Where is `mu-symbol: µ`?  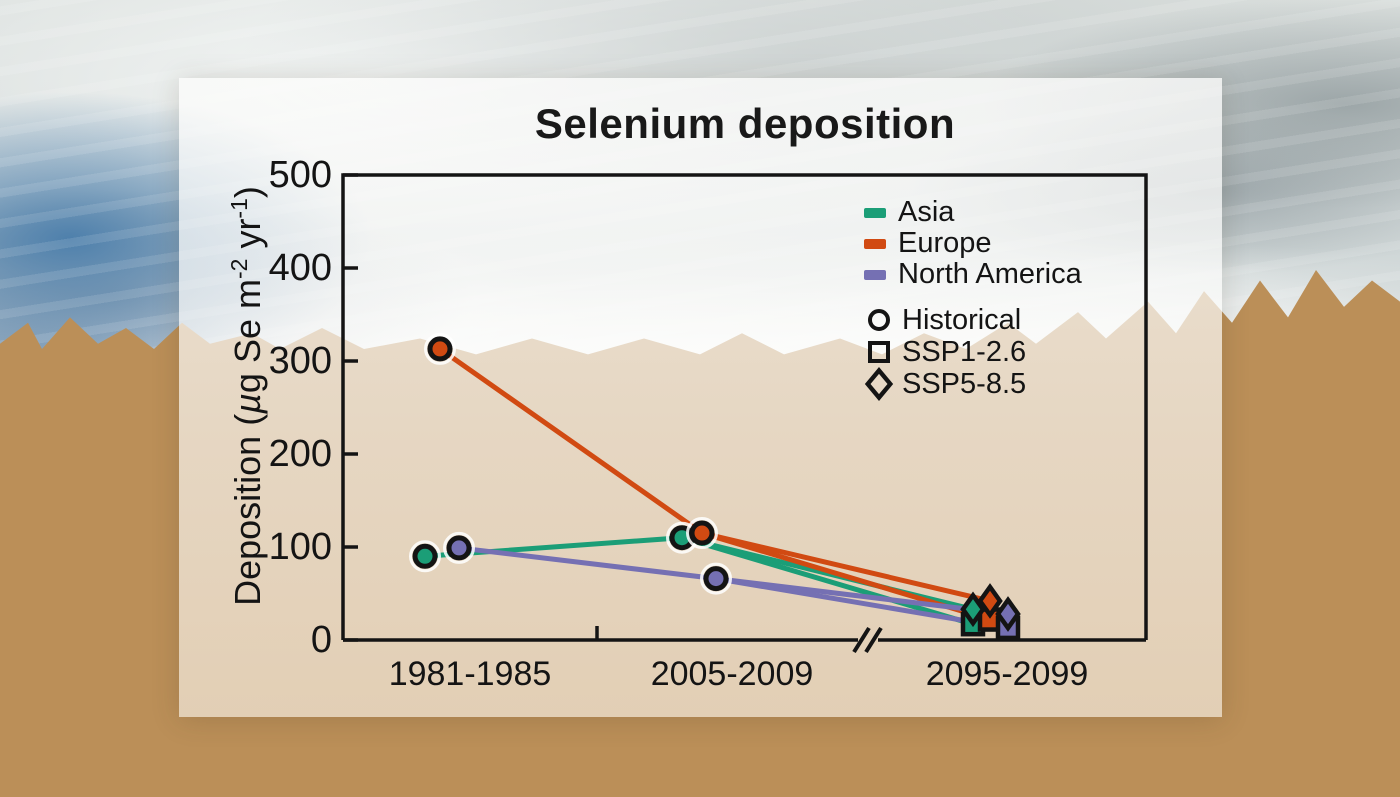
mu-symbol: µ is located at coordinates (247, 403).